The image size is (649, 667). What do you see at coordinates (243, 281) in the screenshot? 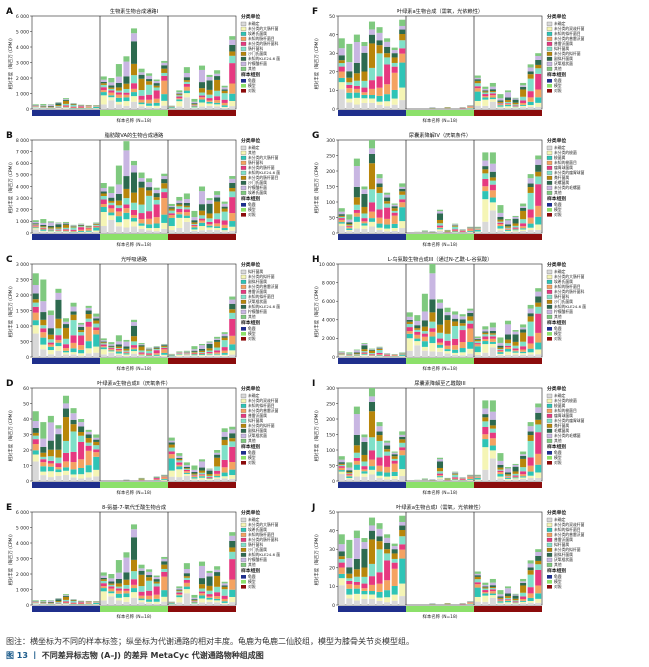
I see `panel-c-legend-swatch` at bounding box center [243, 281].